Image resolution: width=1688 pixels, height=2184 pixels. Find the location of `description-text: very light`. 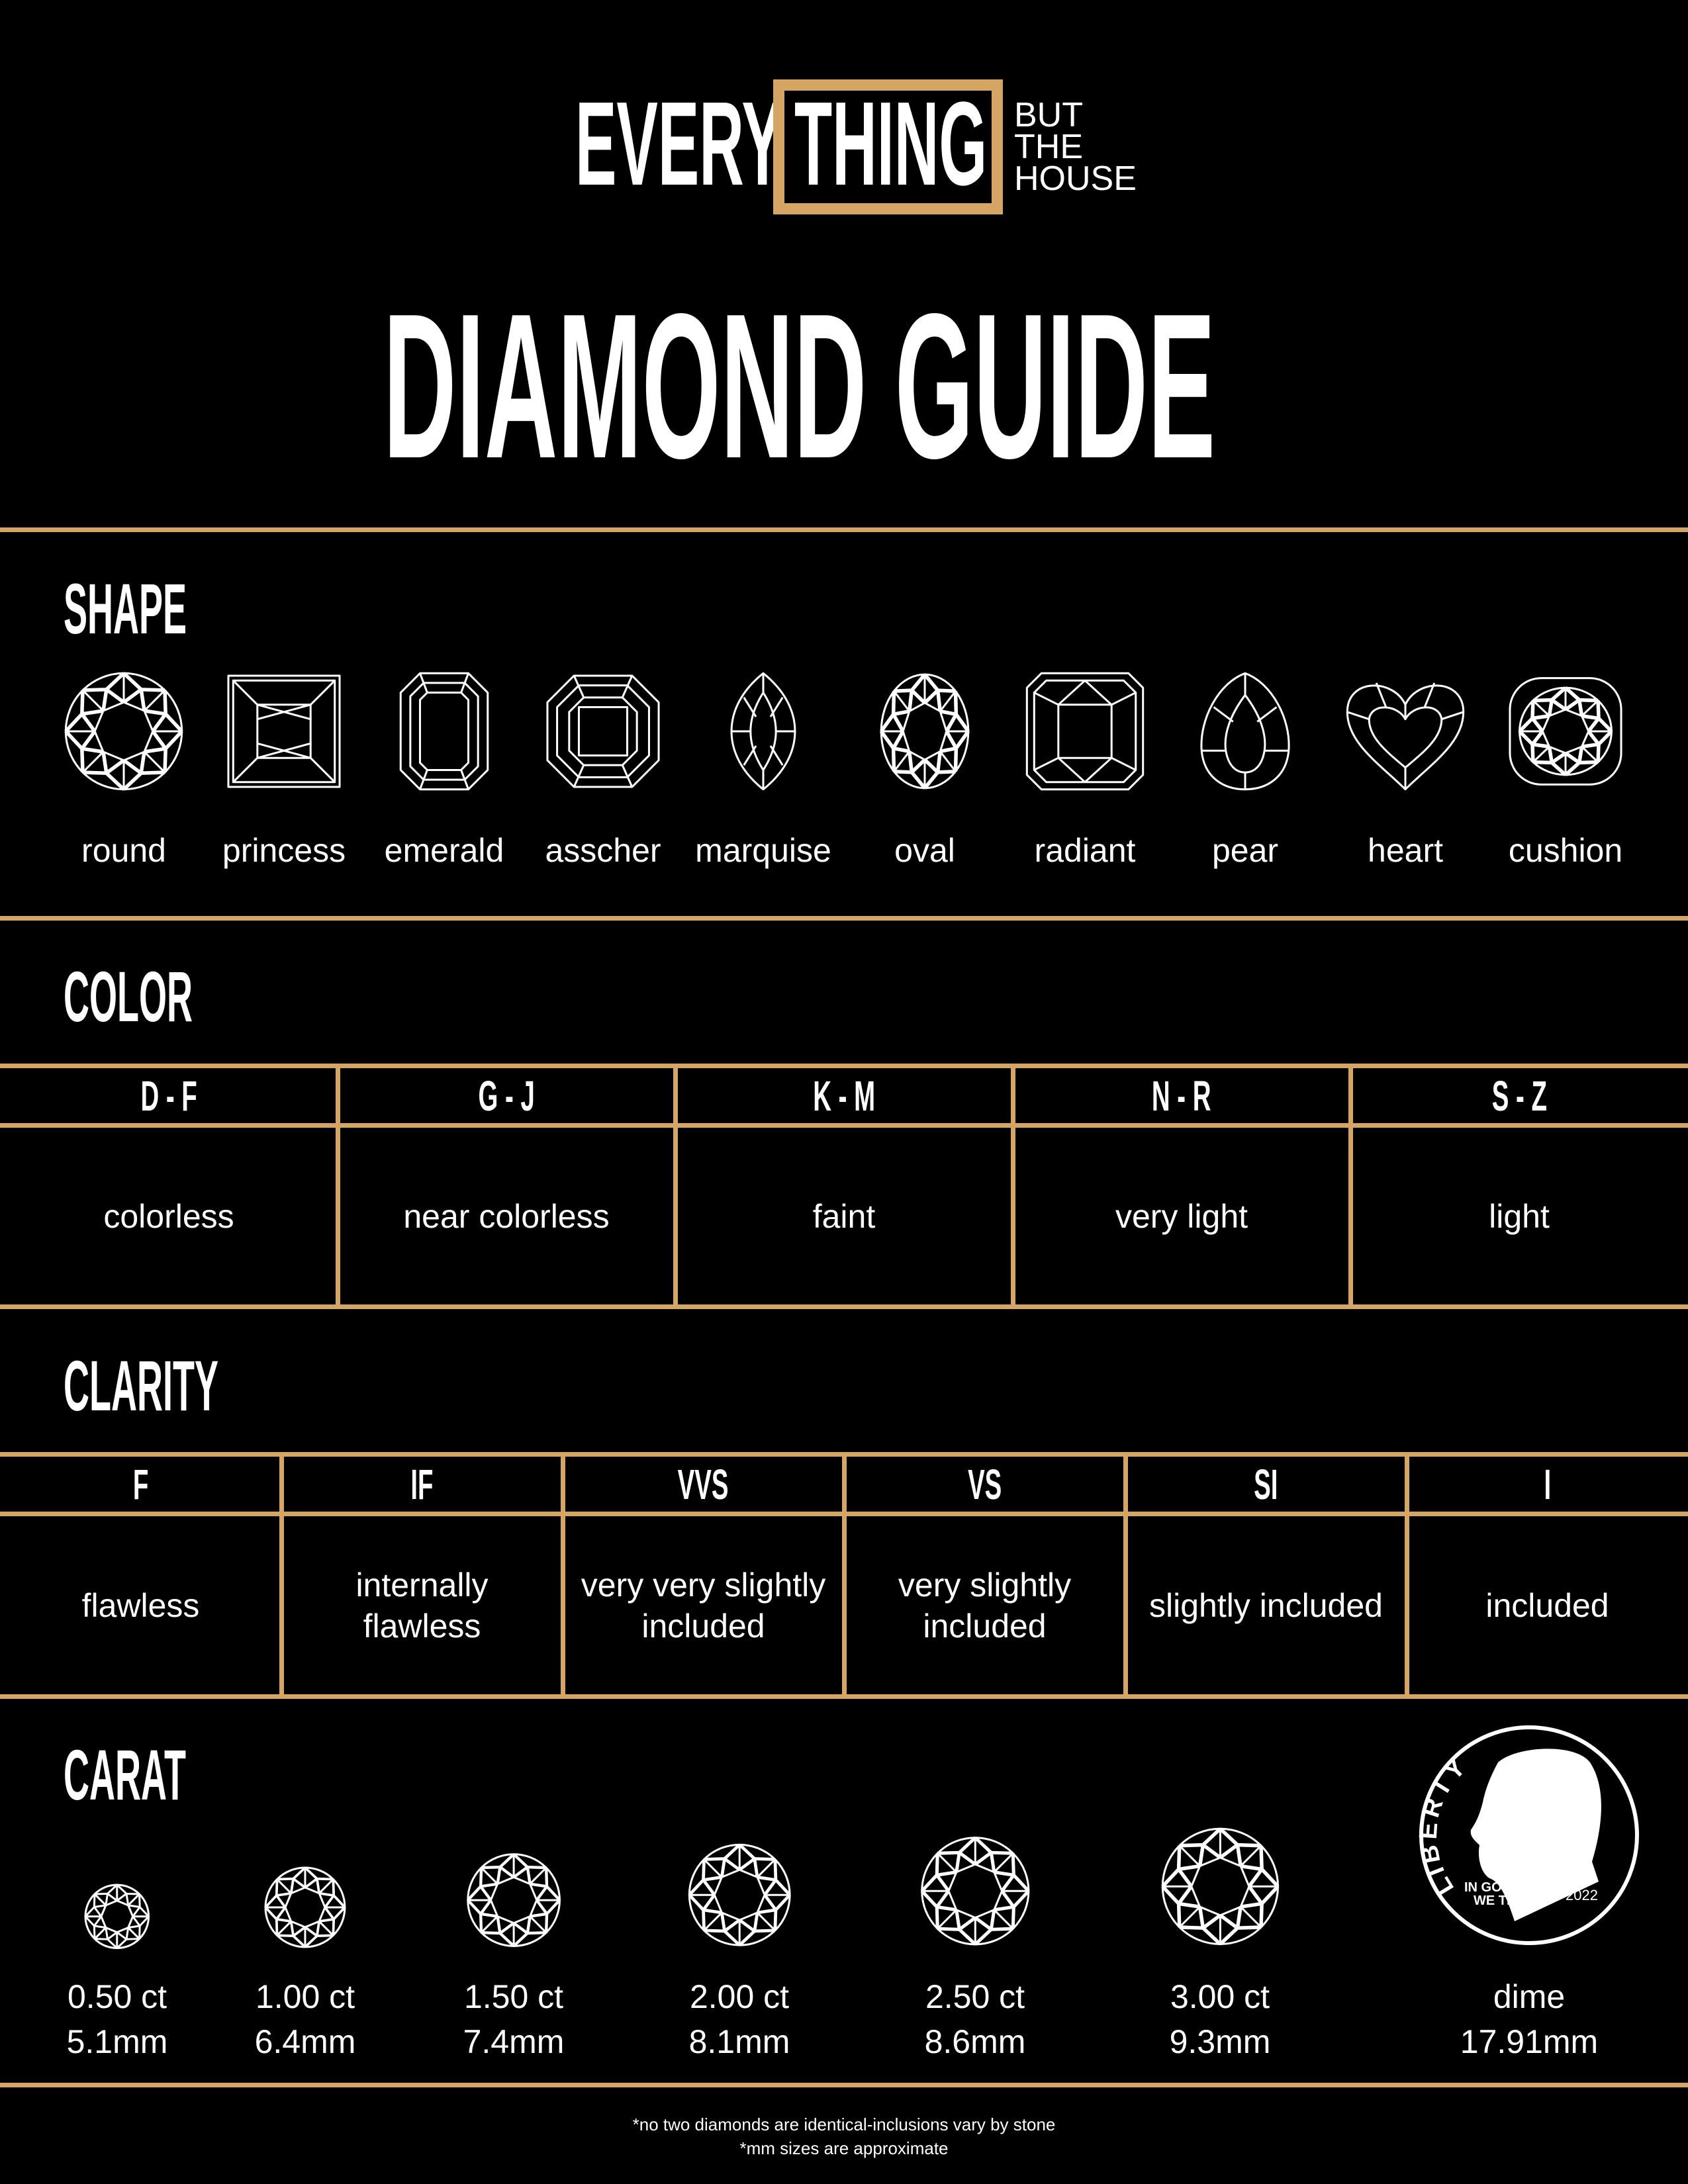

description-text: very light is located at coordinates (1181, 1216).